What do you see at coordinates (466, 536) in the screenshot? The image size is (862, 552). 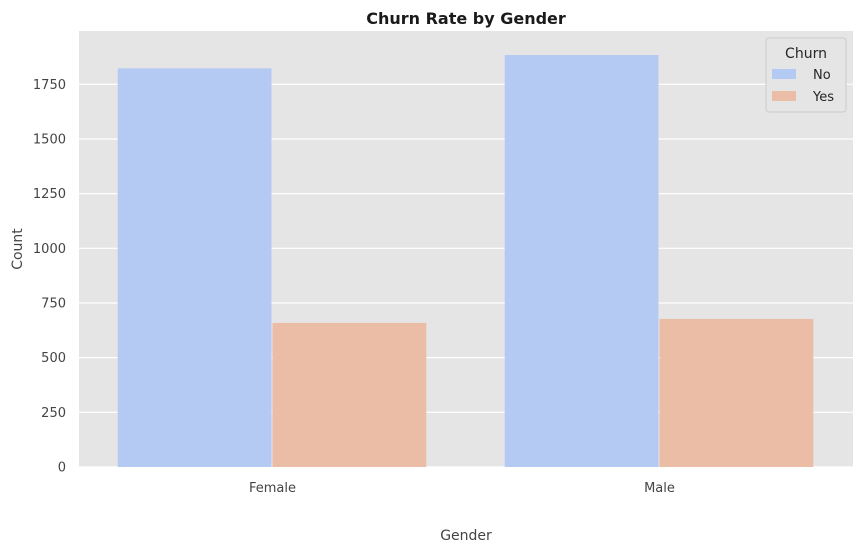 I see `x-axis-label: Gender` at bounding box center [466, 536].